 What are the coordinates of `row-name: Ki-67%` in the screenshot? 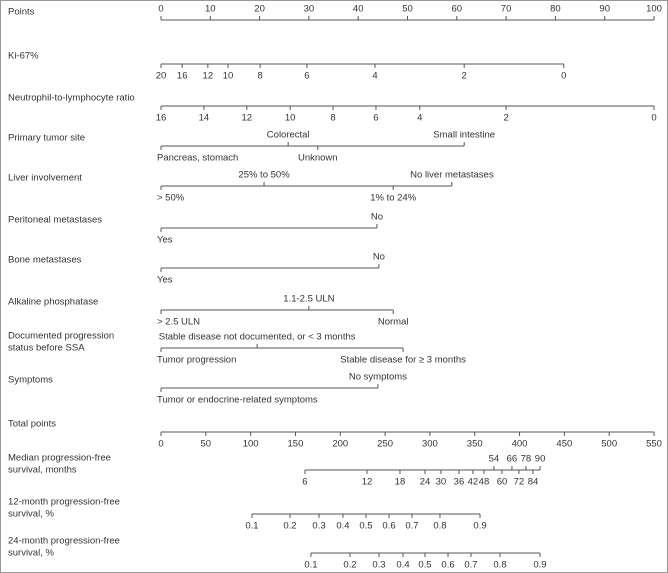 It's located at (23, 56).